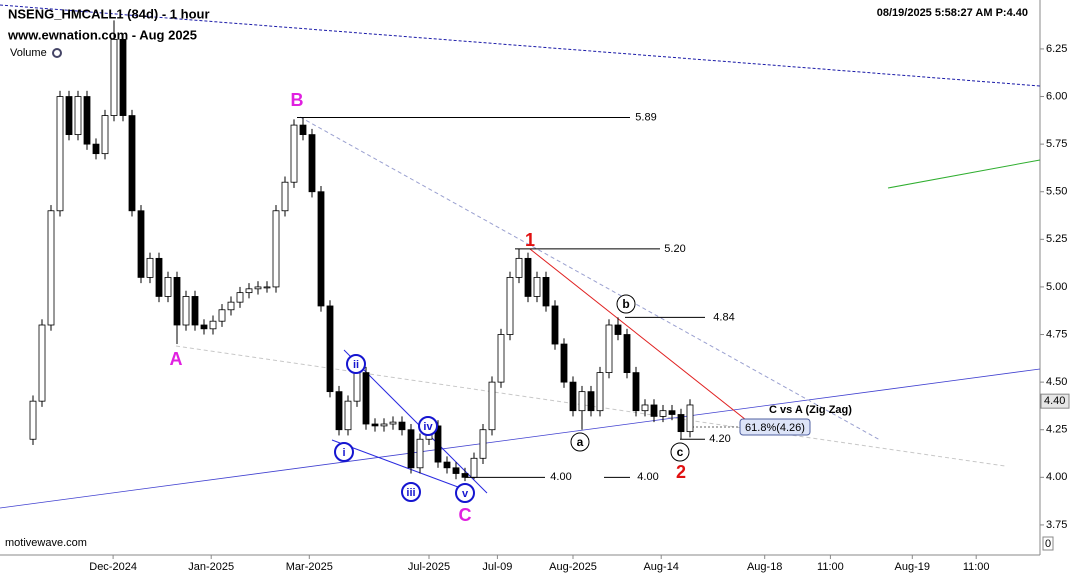 This screenshot has width=1070, height=577. I want to click on volume-axis-label: 0, so click(1048, 544).